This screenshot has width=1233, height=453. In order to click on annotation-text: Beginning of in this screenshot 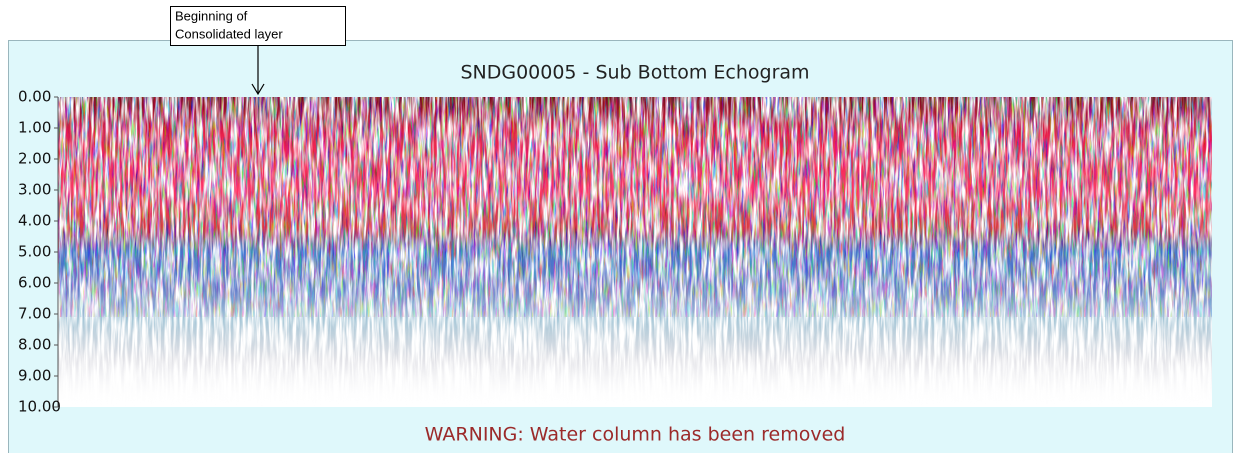, I will do `click(211, 15)`.